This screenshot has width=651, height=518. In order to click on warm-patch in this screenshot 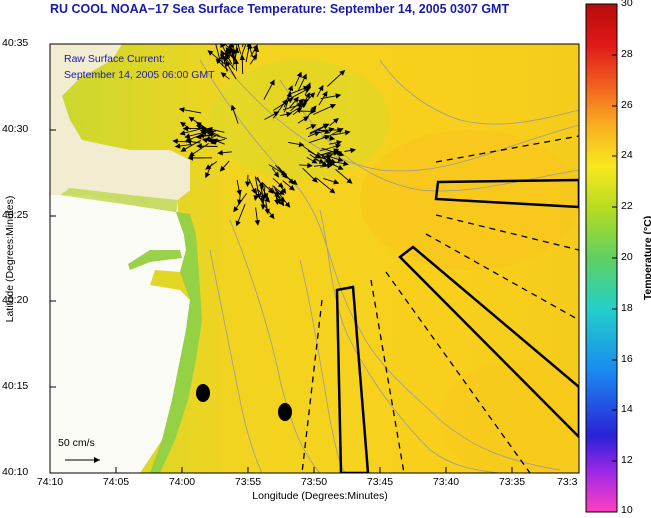, I will do `click(509, 416)`.